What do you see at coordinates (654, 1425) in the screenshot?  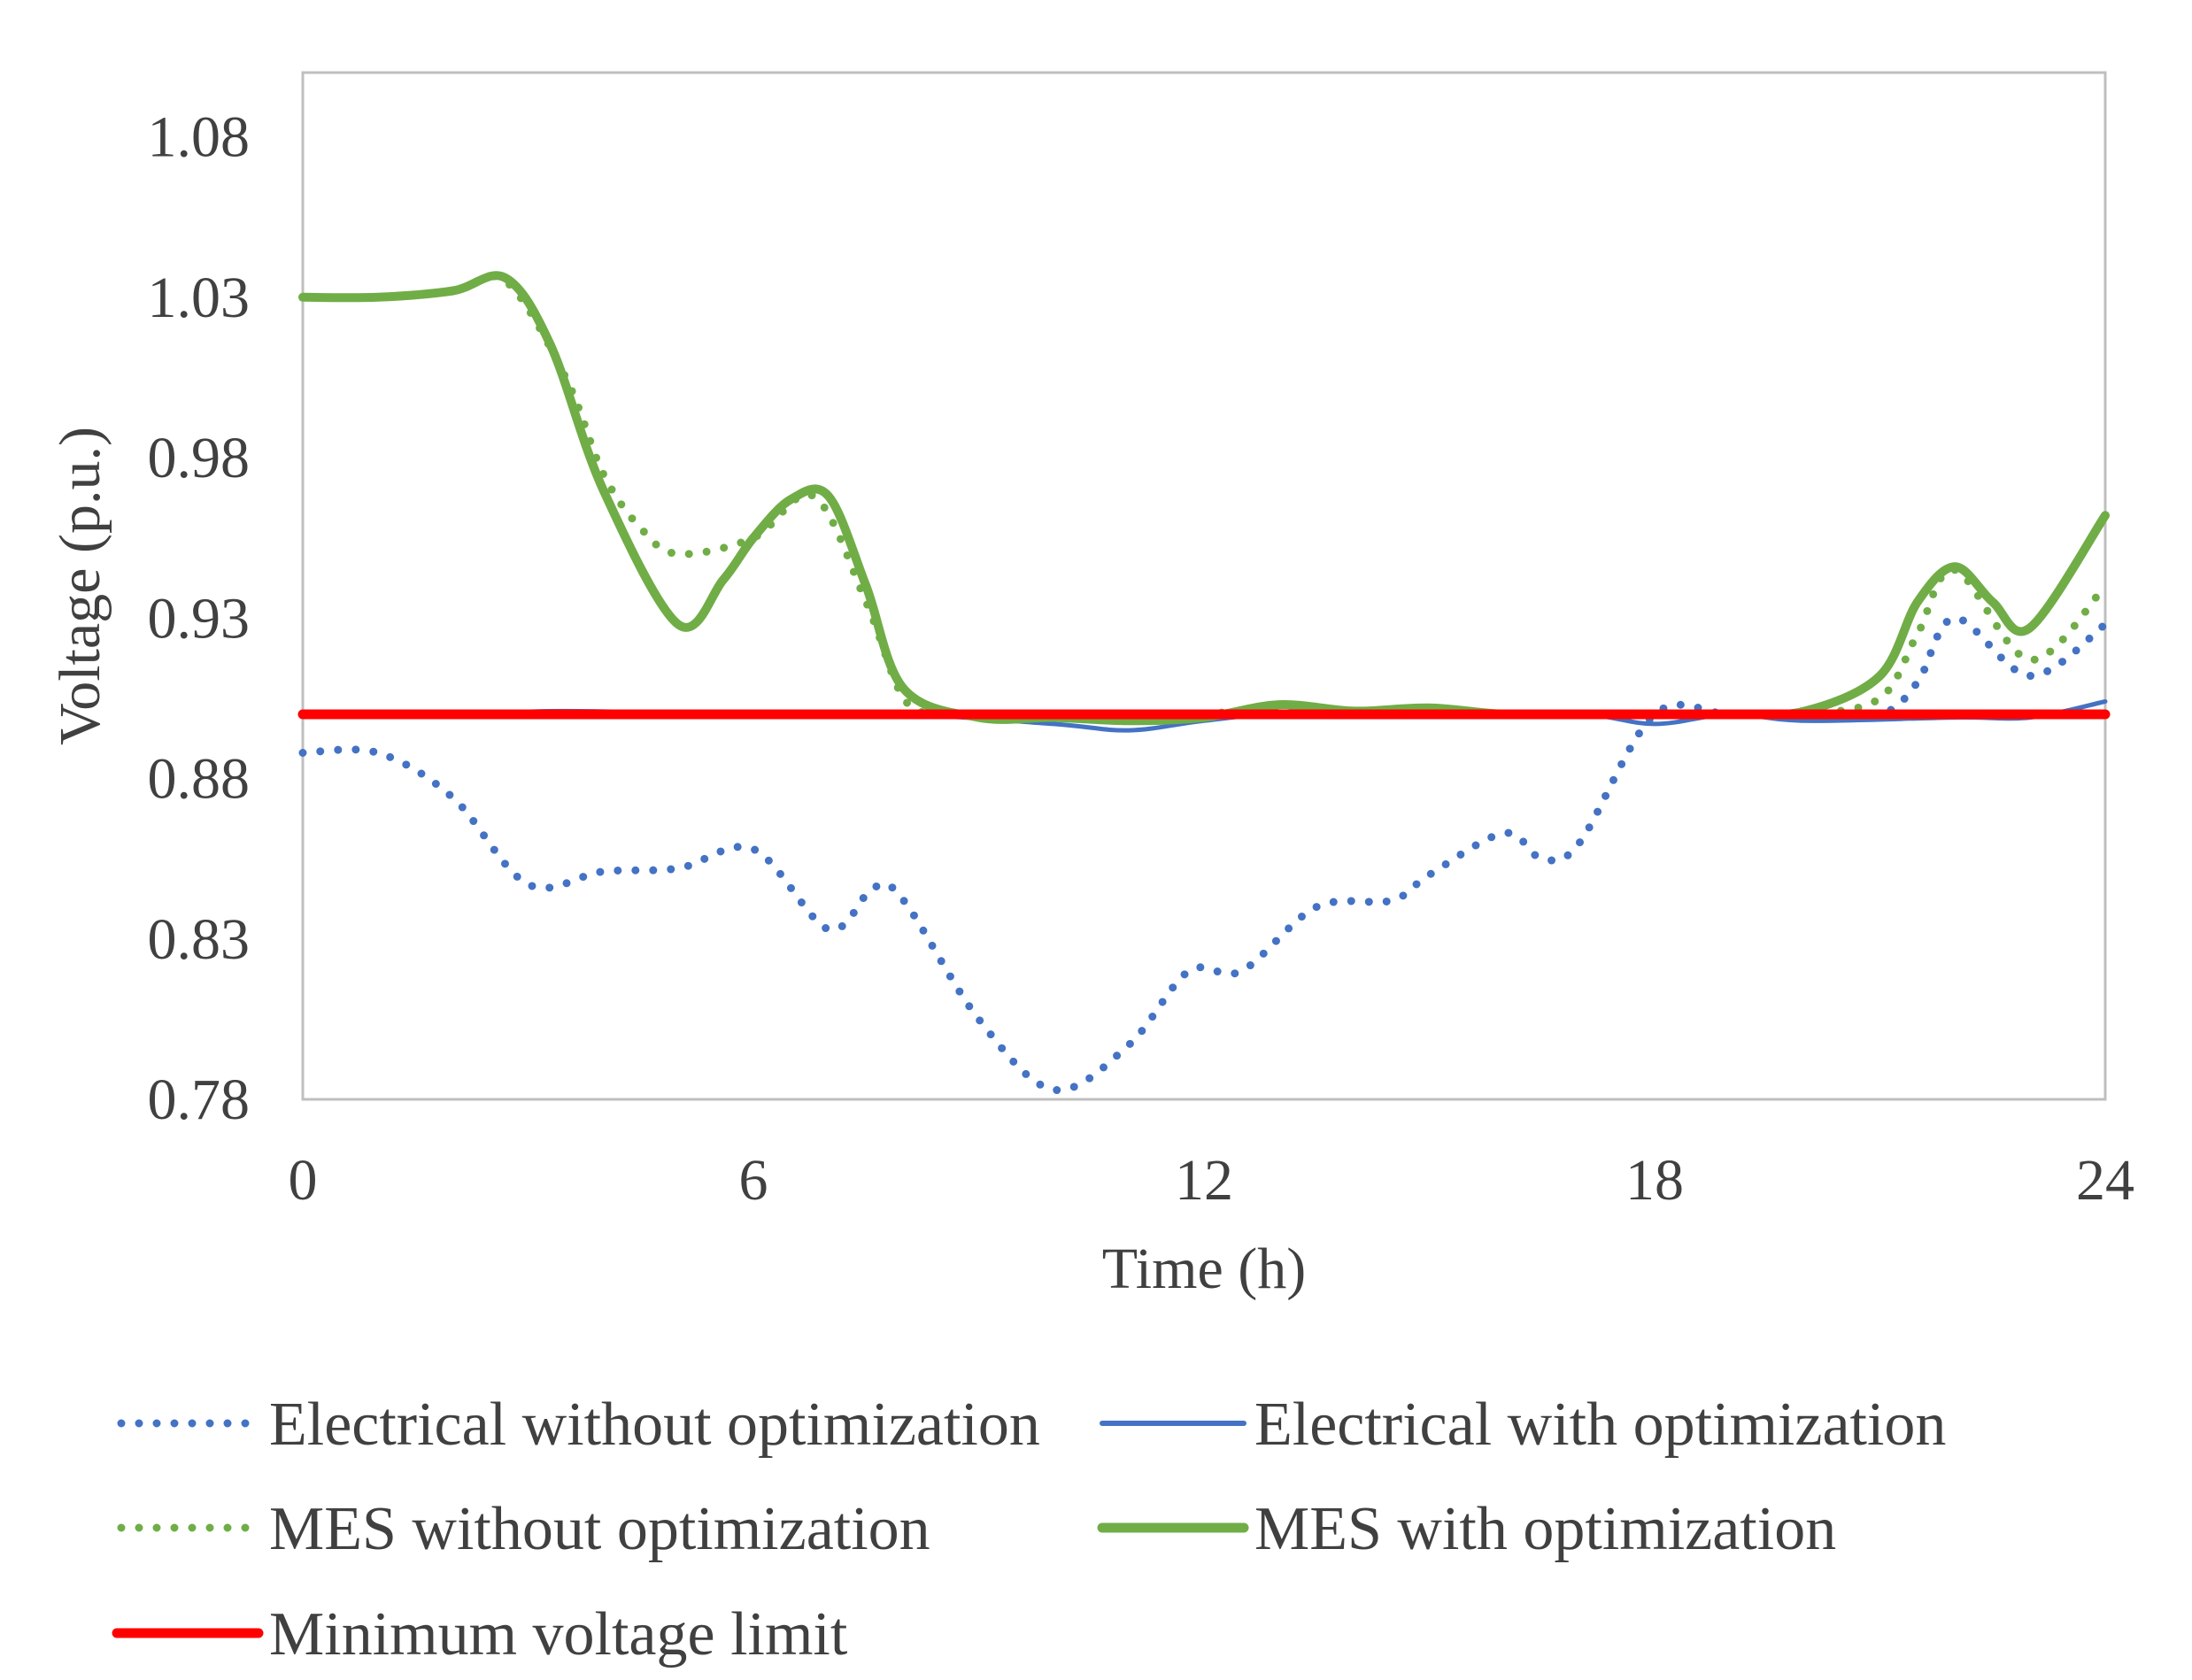 I see `legend-label: Electrical without optimization` at bounding box center [654, 1425].